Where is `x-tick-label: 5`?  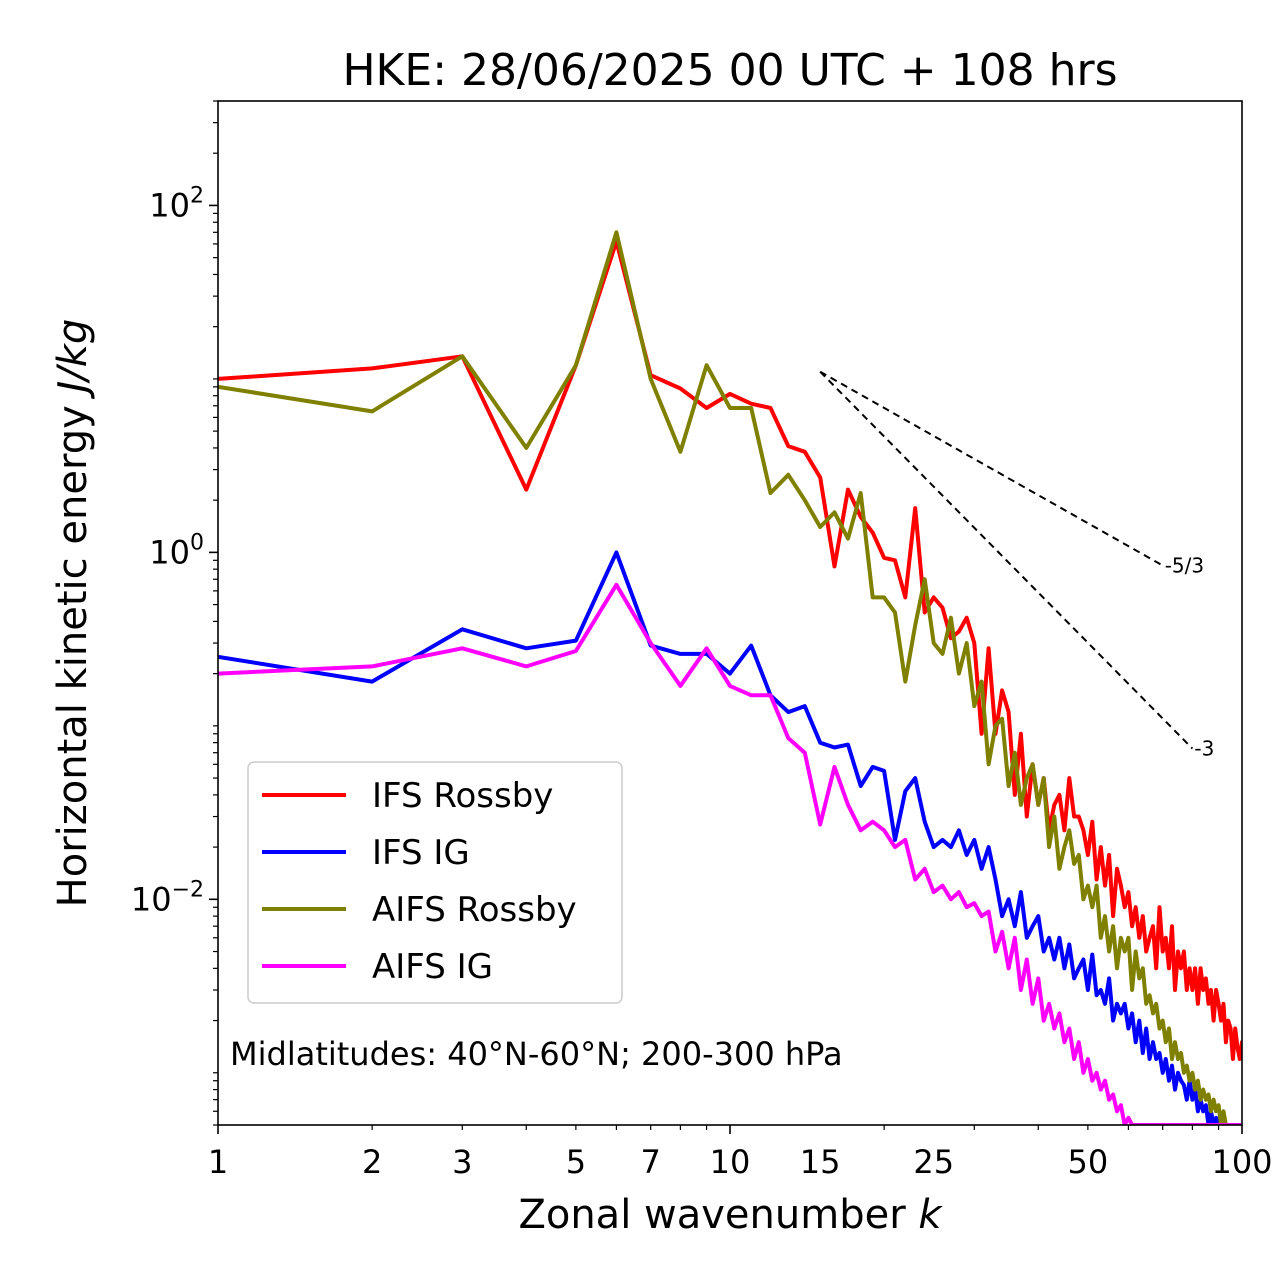 x-tick-label: 5 is located at coordinates (576, 1162).